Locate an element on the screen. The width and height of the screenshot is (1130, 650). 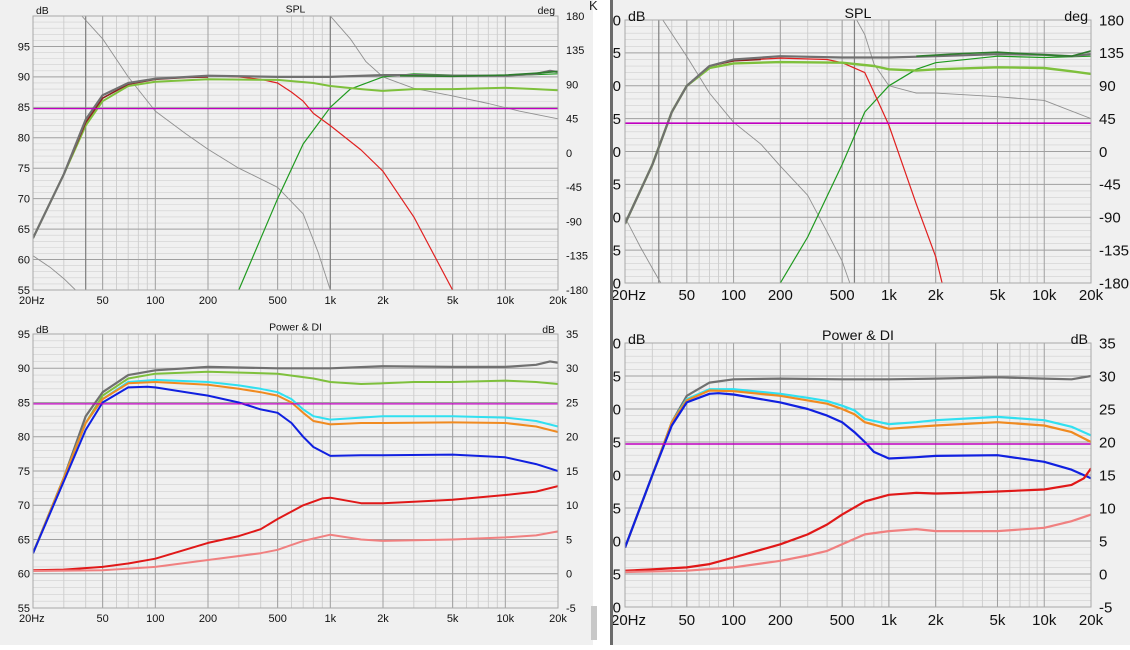
scrollbar-thumb is located at coordinates (594, 623).